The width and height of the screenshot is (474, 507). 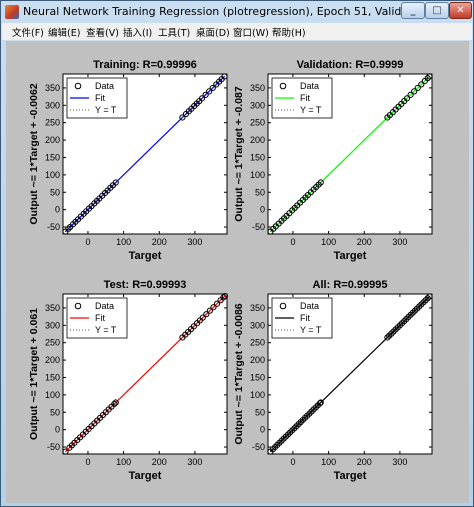 I want to click on menu-insert: 插入(I), so click(x=138, y=33).